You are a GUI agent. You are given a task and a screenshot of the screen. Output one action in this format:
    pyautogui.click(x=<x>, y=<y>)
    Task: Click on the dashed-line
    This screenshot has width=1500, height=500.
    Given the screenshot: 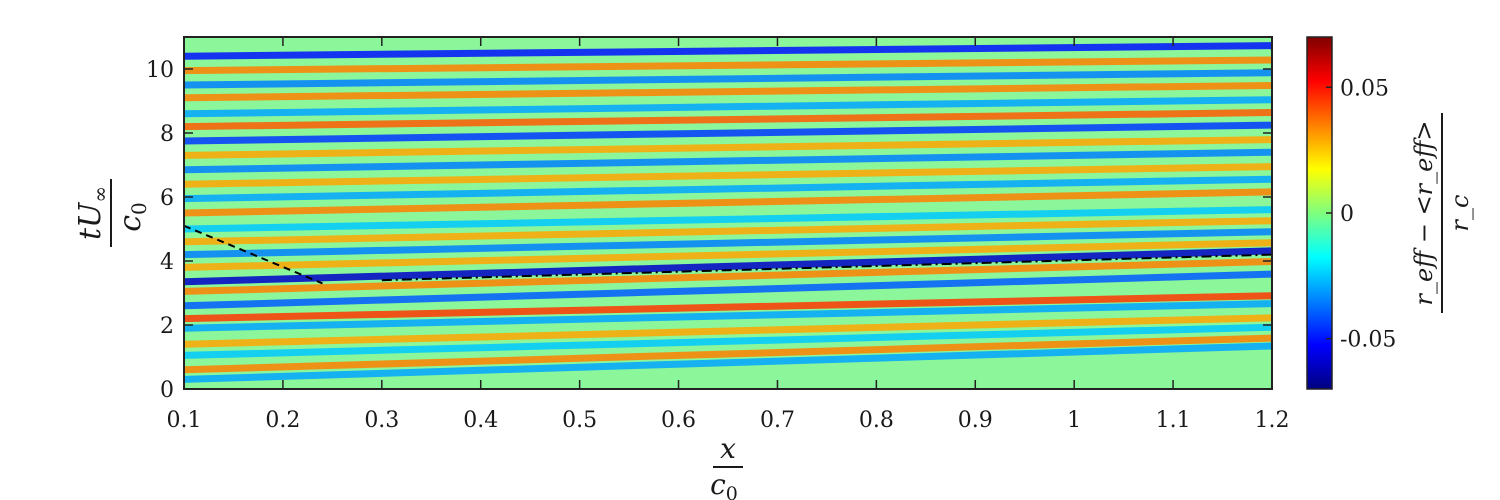 What is the action you would take?
    pyautogui.click(x=253, y=254)
    